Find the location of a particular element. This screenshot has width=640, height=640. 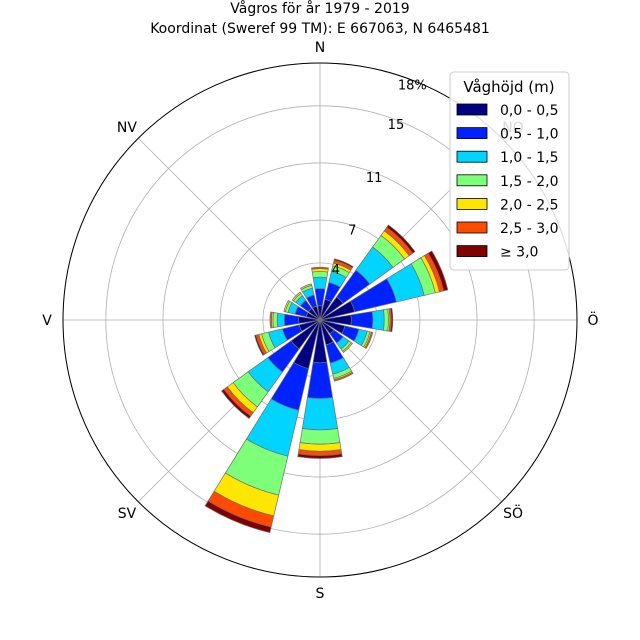

legend-label-4: 2,0 - 2,5 is located at coordinates (529, 205).